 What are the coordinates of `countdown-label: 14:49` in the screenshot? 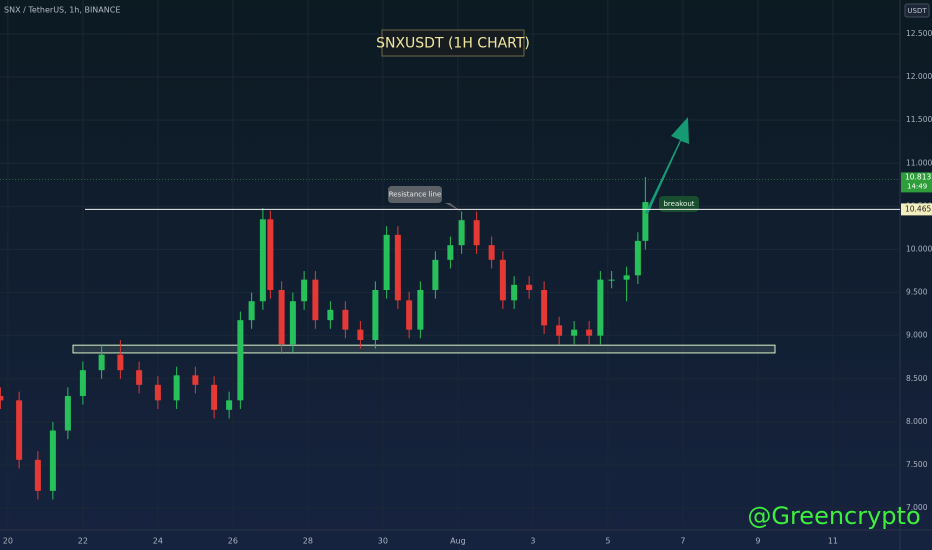 It's located at (917, 186).